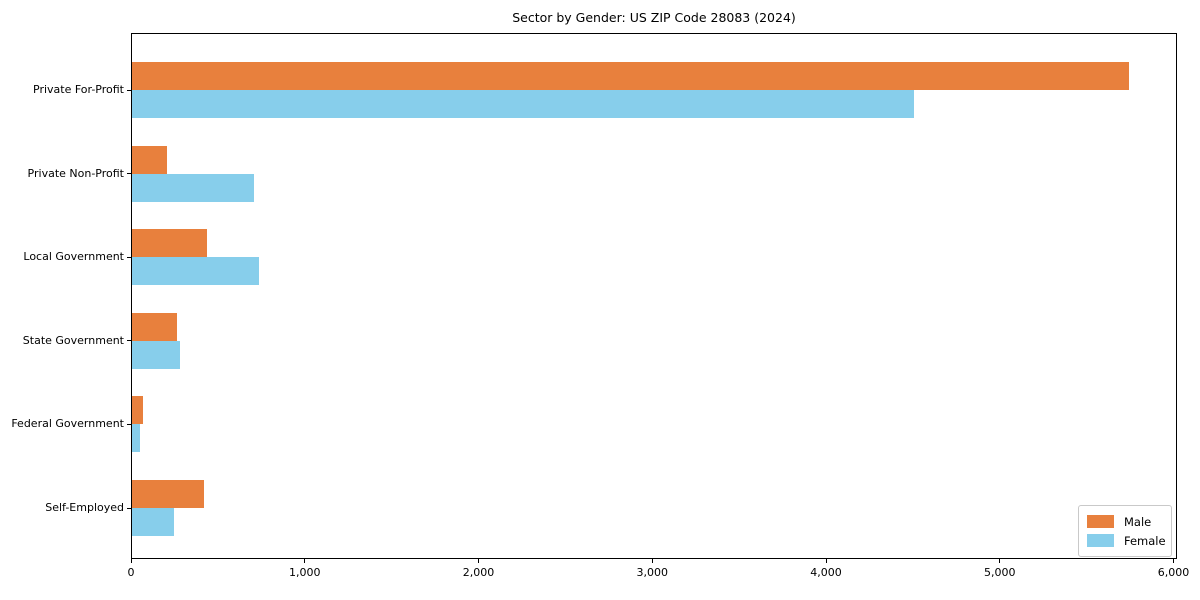 This screenshot has height=600, width=1200. Describe the element at coordinates (826, 572) in the screenshot. I see `x-axis-tick-label: 4,000` at that location.